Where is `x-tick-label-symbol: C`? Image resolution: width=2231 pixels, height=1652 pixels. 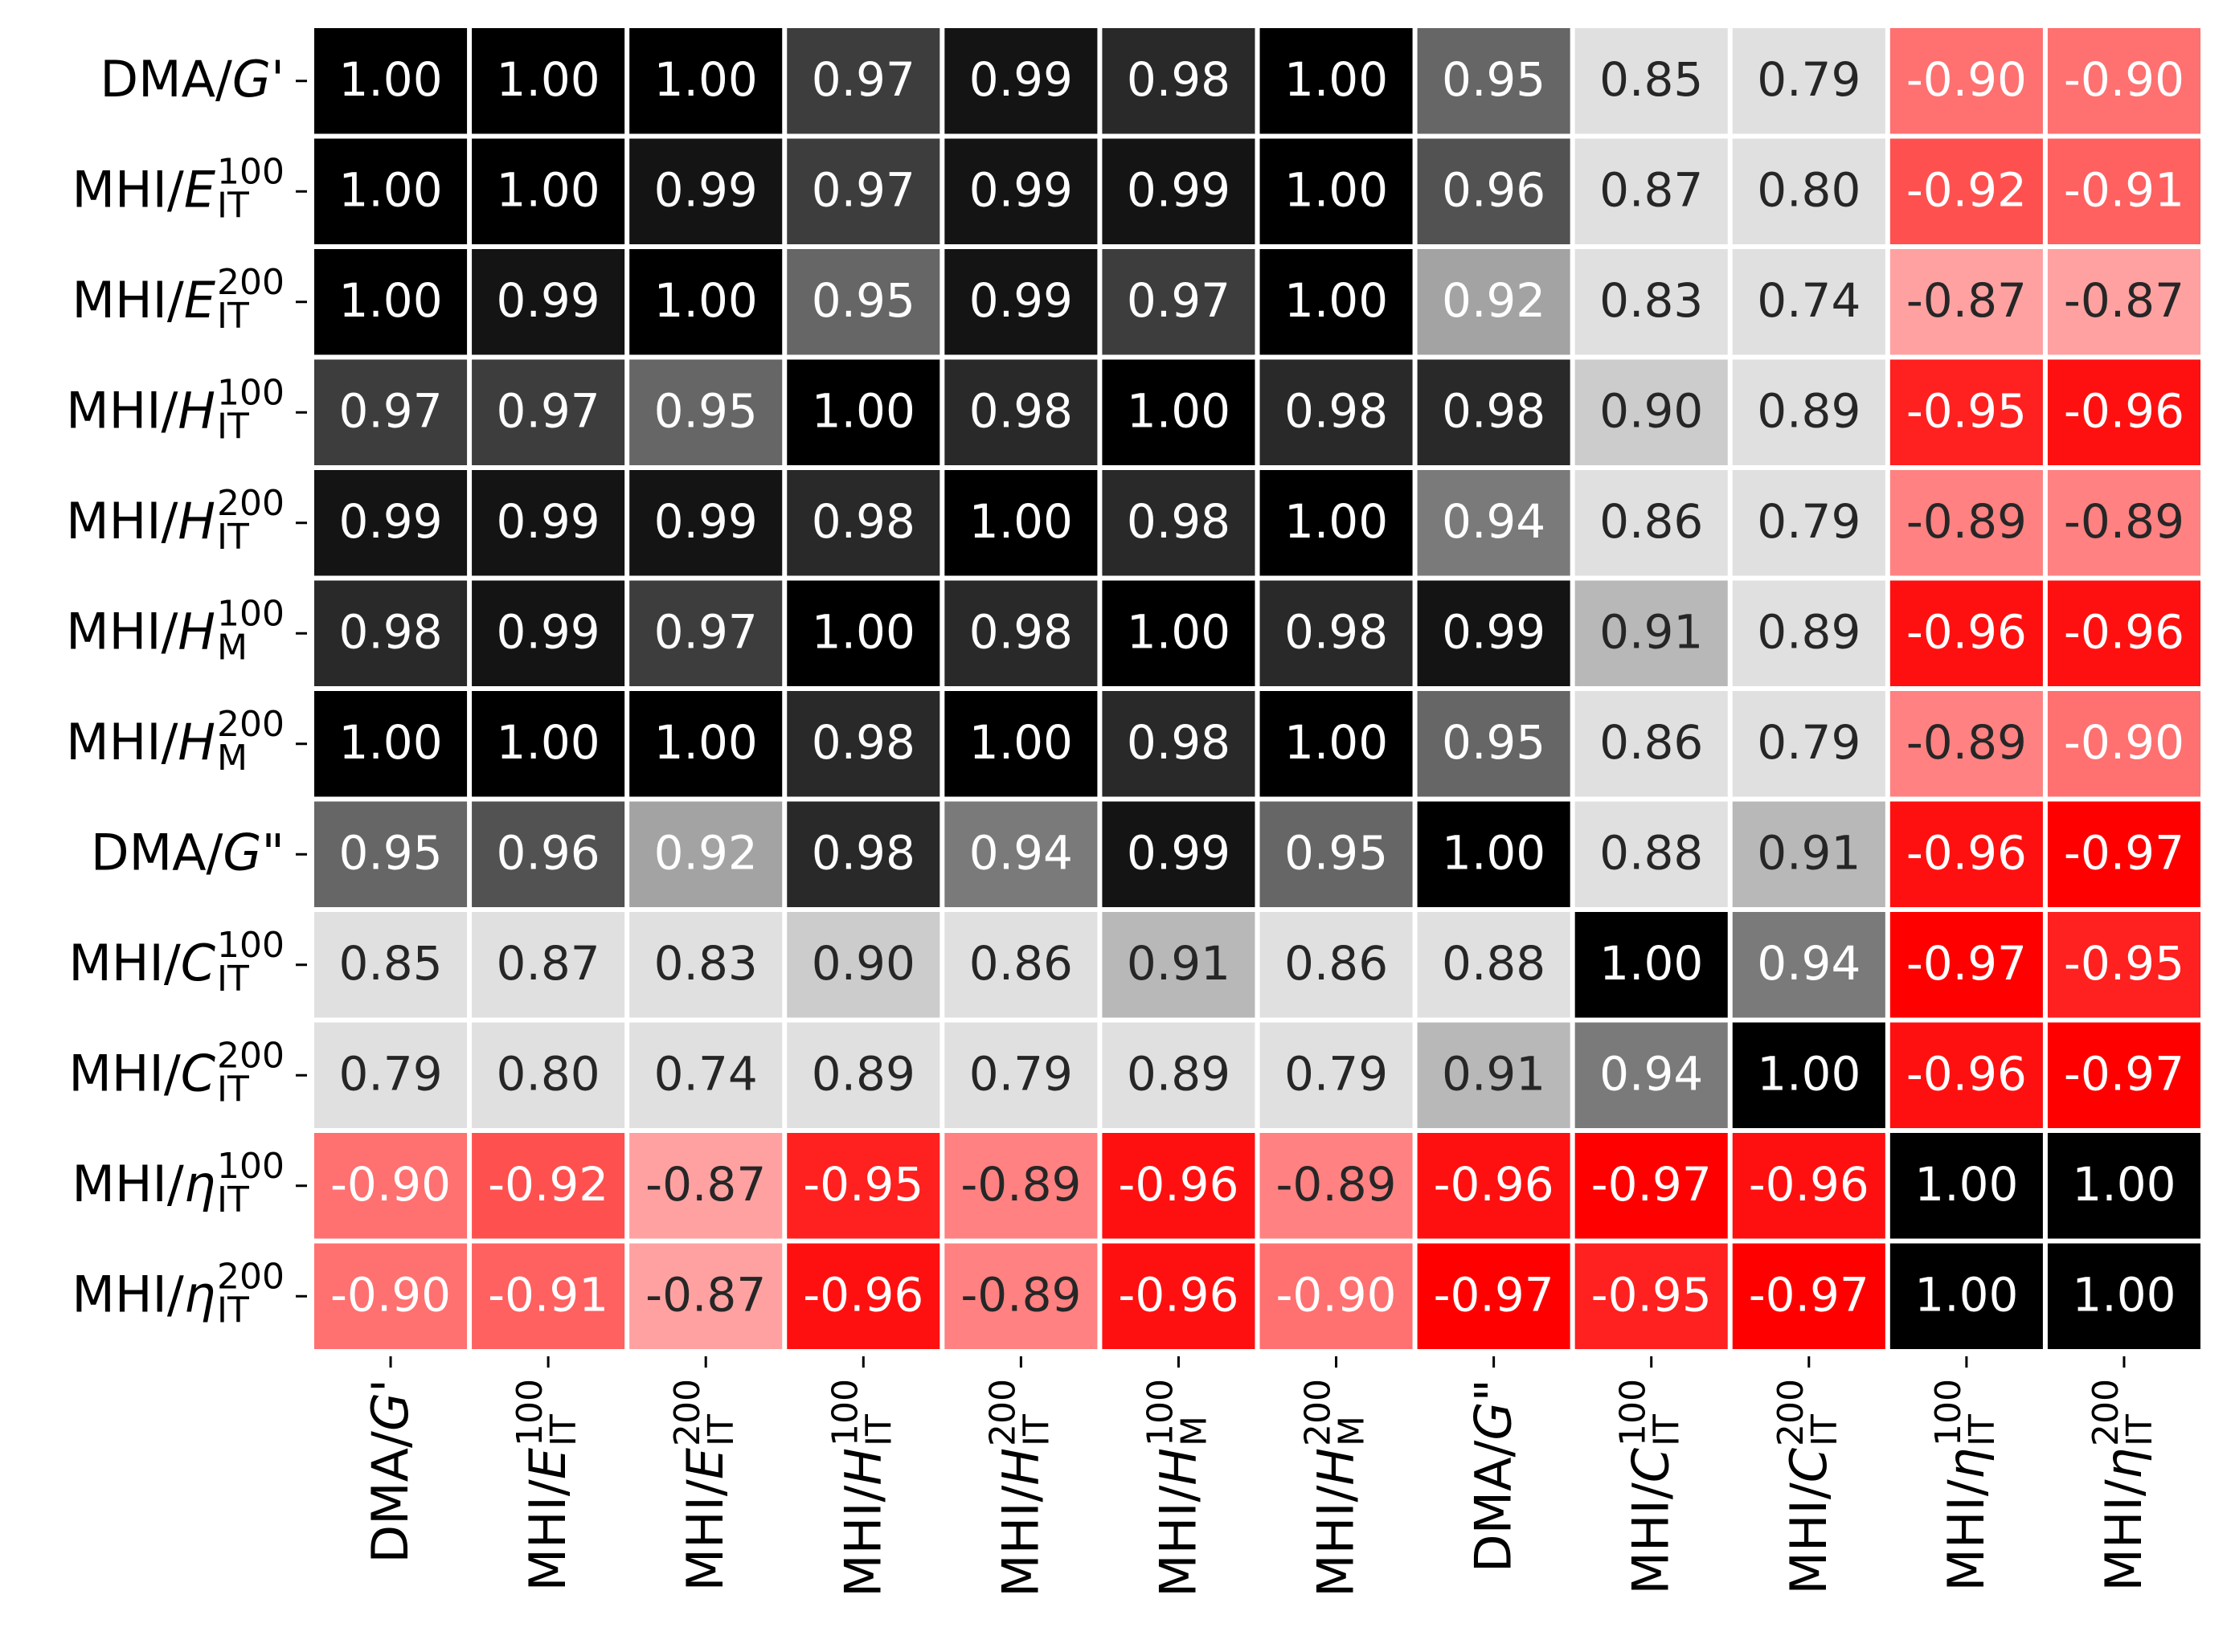
x-tick-label-symbol: C is located at coordinates (1651, 1465).